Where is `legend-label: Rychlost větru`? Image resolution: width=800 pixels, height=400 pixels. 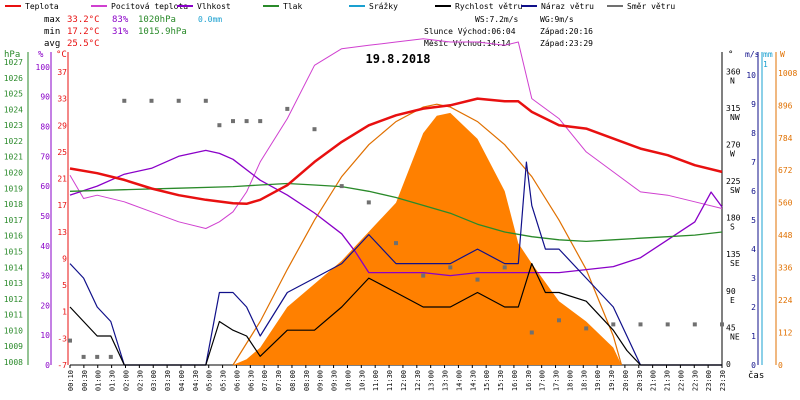 legend-label: Rychlost větru is located at coordinates (489, 6).